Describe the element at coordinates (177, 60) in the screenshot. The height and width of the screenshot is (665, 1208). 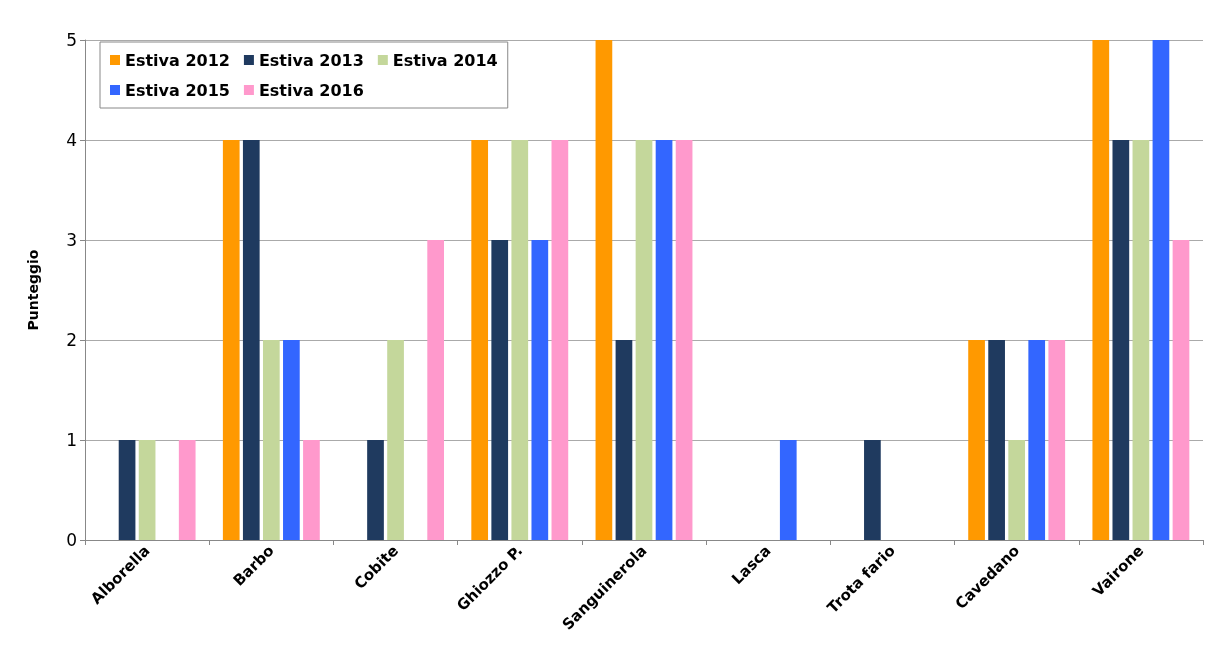
I see `legend-label: Estiva 2012` at that location.